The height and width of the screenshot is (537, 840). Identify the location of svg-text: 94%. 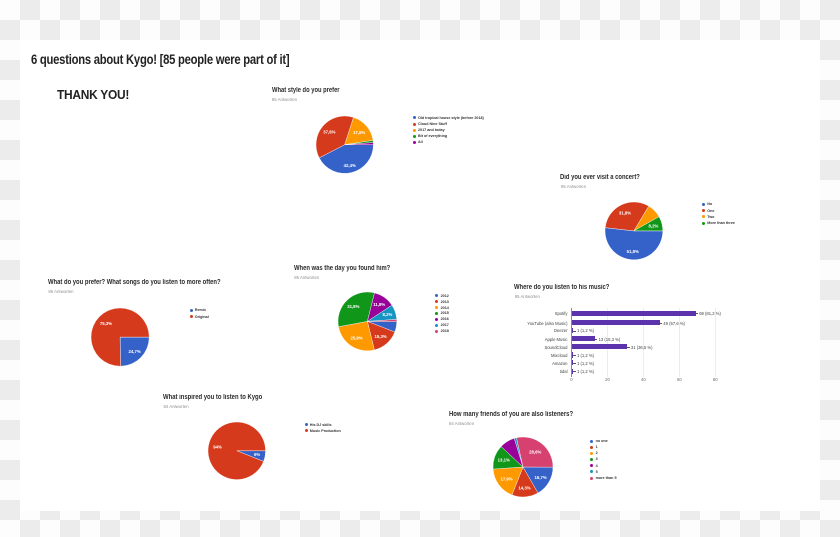
(217, 447).